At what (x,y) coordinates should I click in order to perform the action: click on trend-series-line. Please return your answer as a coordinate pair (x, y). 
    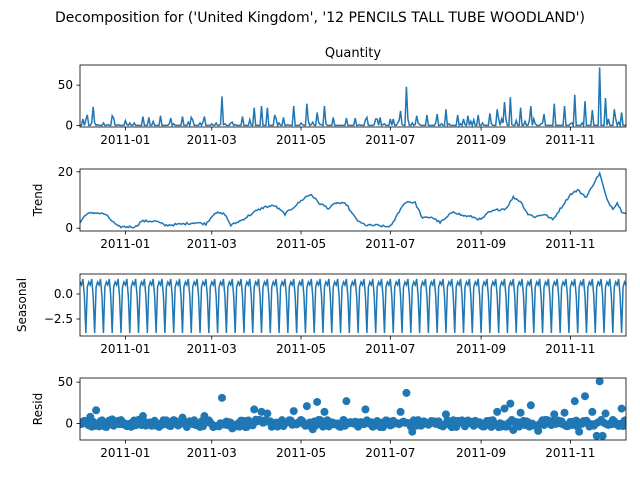
    Looking at the image, I should click on (353, 199).